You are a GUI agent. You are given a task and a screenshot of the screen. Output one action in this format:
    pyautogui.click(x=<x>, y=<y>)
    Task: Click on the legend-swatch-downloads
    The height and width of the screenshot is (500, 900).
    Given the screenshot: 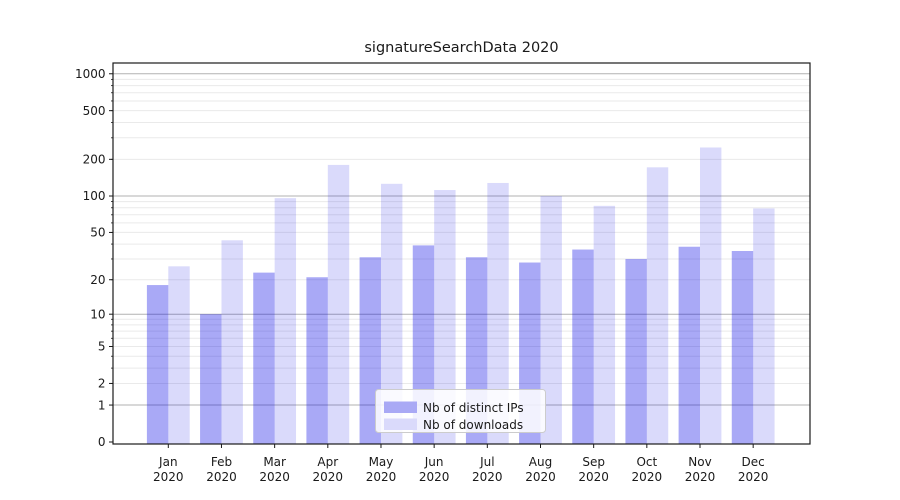 What is the action you would take?
    pyautogui.click(x=400, y=424)
    